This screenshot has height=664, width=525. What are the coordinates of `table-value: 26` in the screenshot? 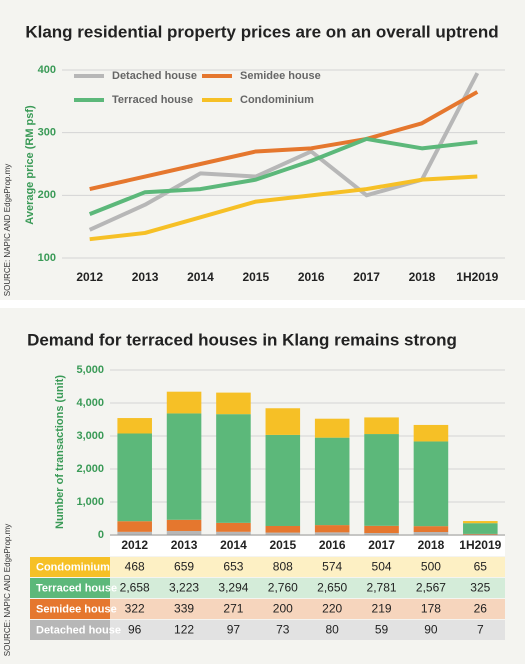 It's located at (481, 609).